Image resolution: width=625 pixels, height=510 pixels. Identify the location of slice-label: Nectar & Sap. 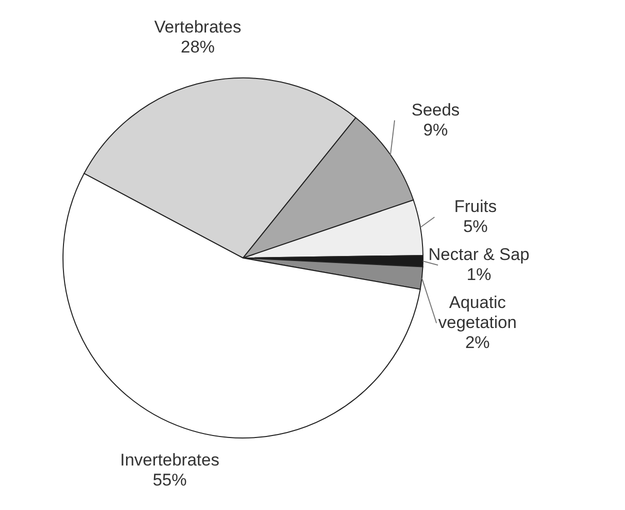
(479, 254).